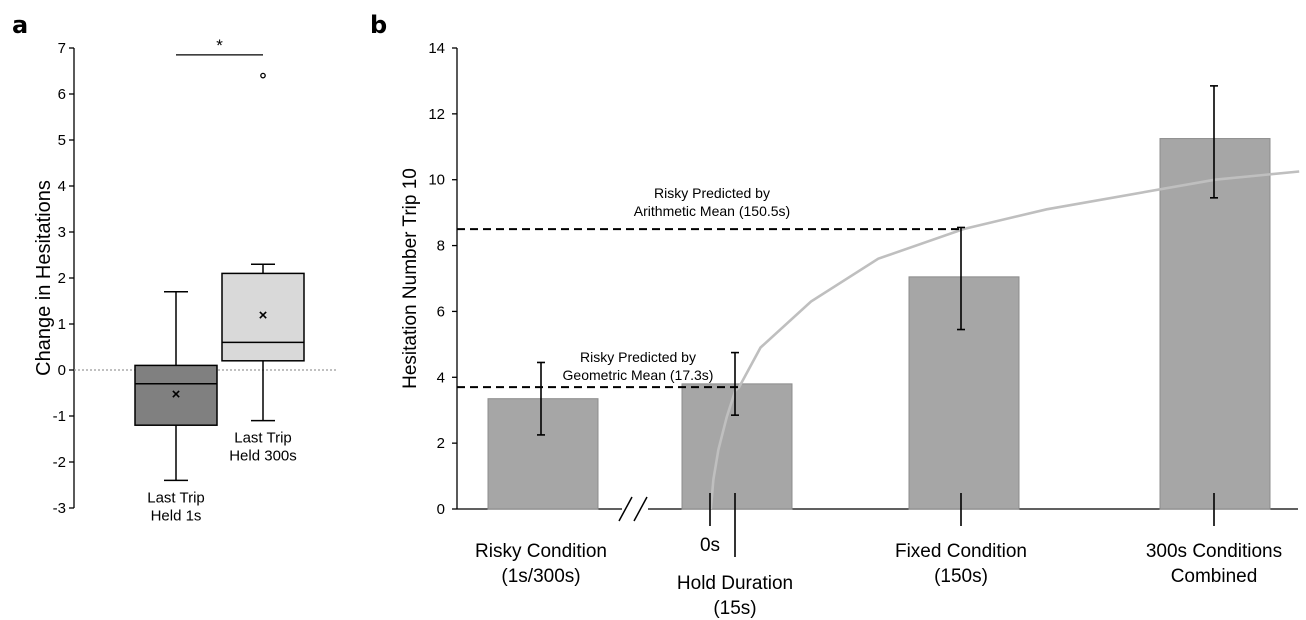  Describe the element at coordinates (436, 48) in the screenshot. I see `y-tick-label: 14` at that location.